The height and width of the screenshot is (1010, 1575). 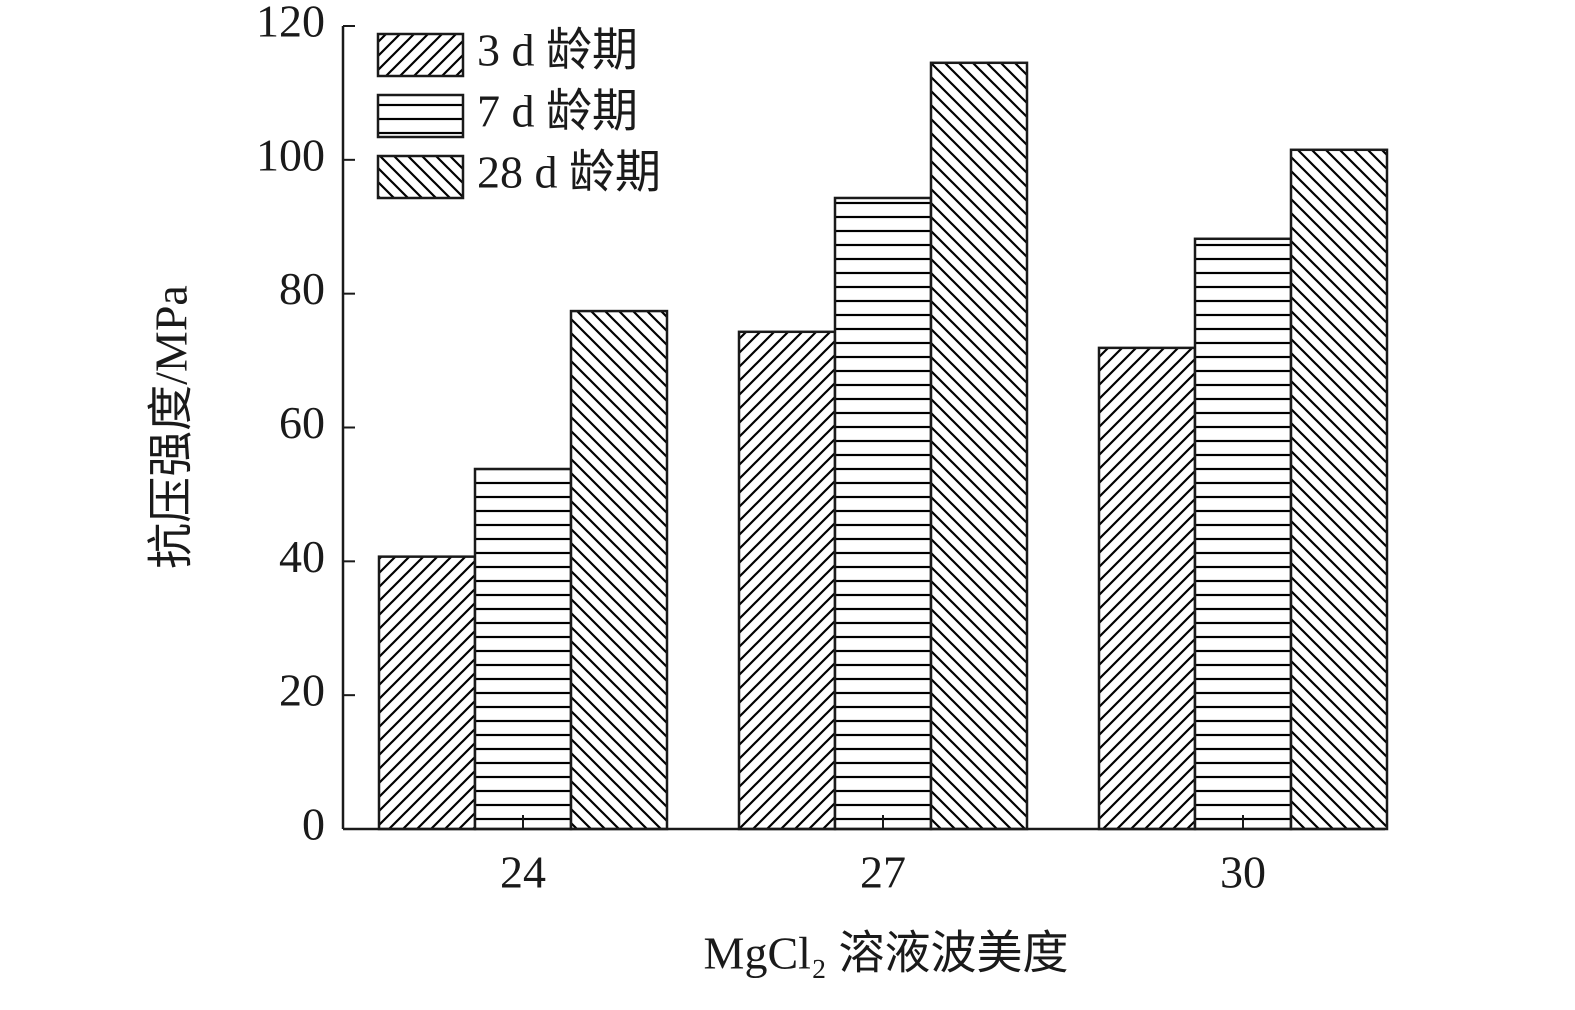 What do you see at coordinates (171, 427) in the screenshot?
I see `y-axis-label: 抗压强度/MPa` at bounding box center [171, 427].